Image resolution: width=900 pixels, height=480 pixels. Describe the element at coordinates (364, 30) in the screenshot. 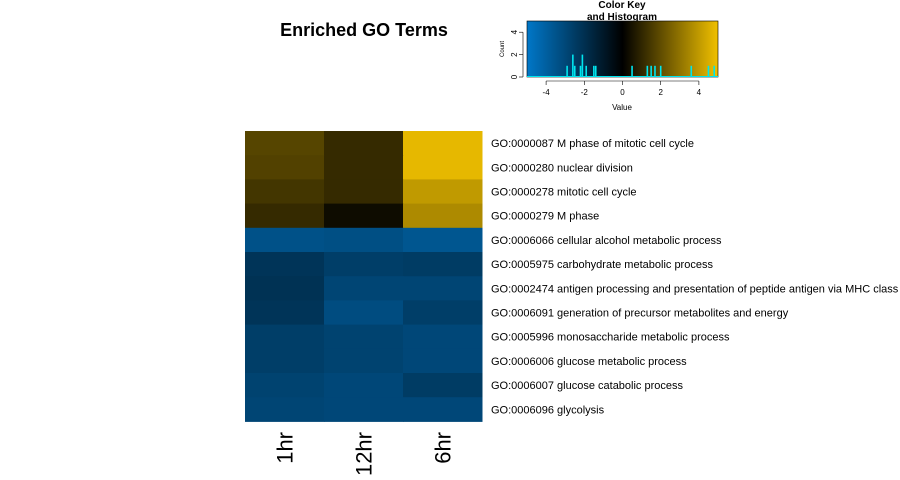

I see `chart-title: Enriched GO Terms` at that location.